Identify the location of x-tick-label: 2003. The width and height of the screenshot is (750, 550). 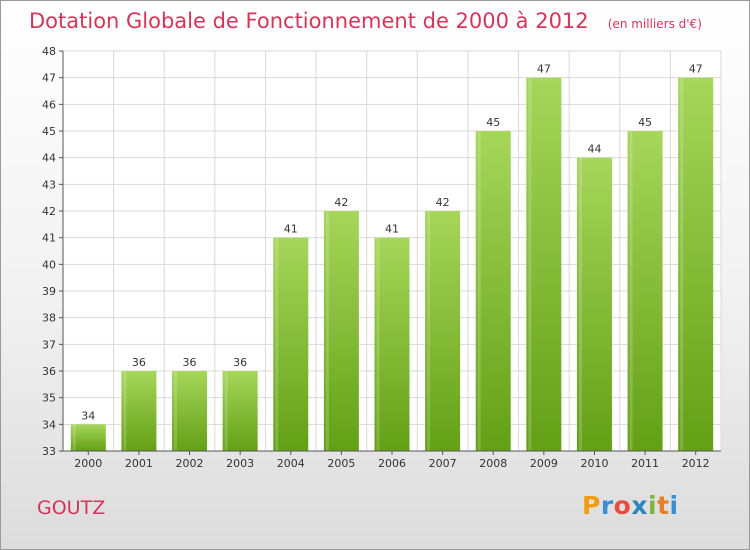
(240, 463).